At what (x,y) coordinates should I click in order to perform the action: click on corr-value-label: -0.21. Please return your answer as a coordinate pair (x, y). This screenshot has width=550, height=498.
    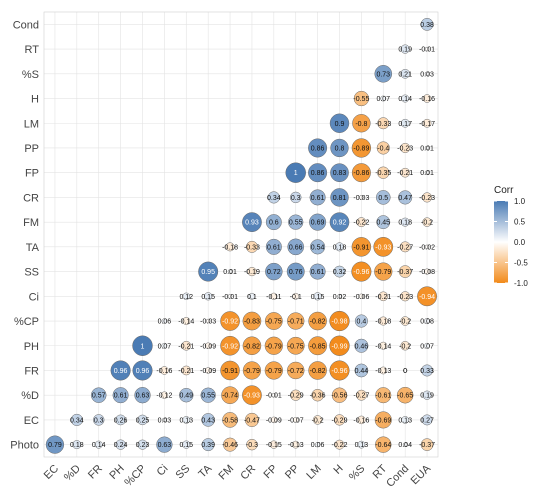
    Looking at the image, I should click on (405, 173).